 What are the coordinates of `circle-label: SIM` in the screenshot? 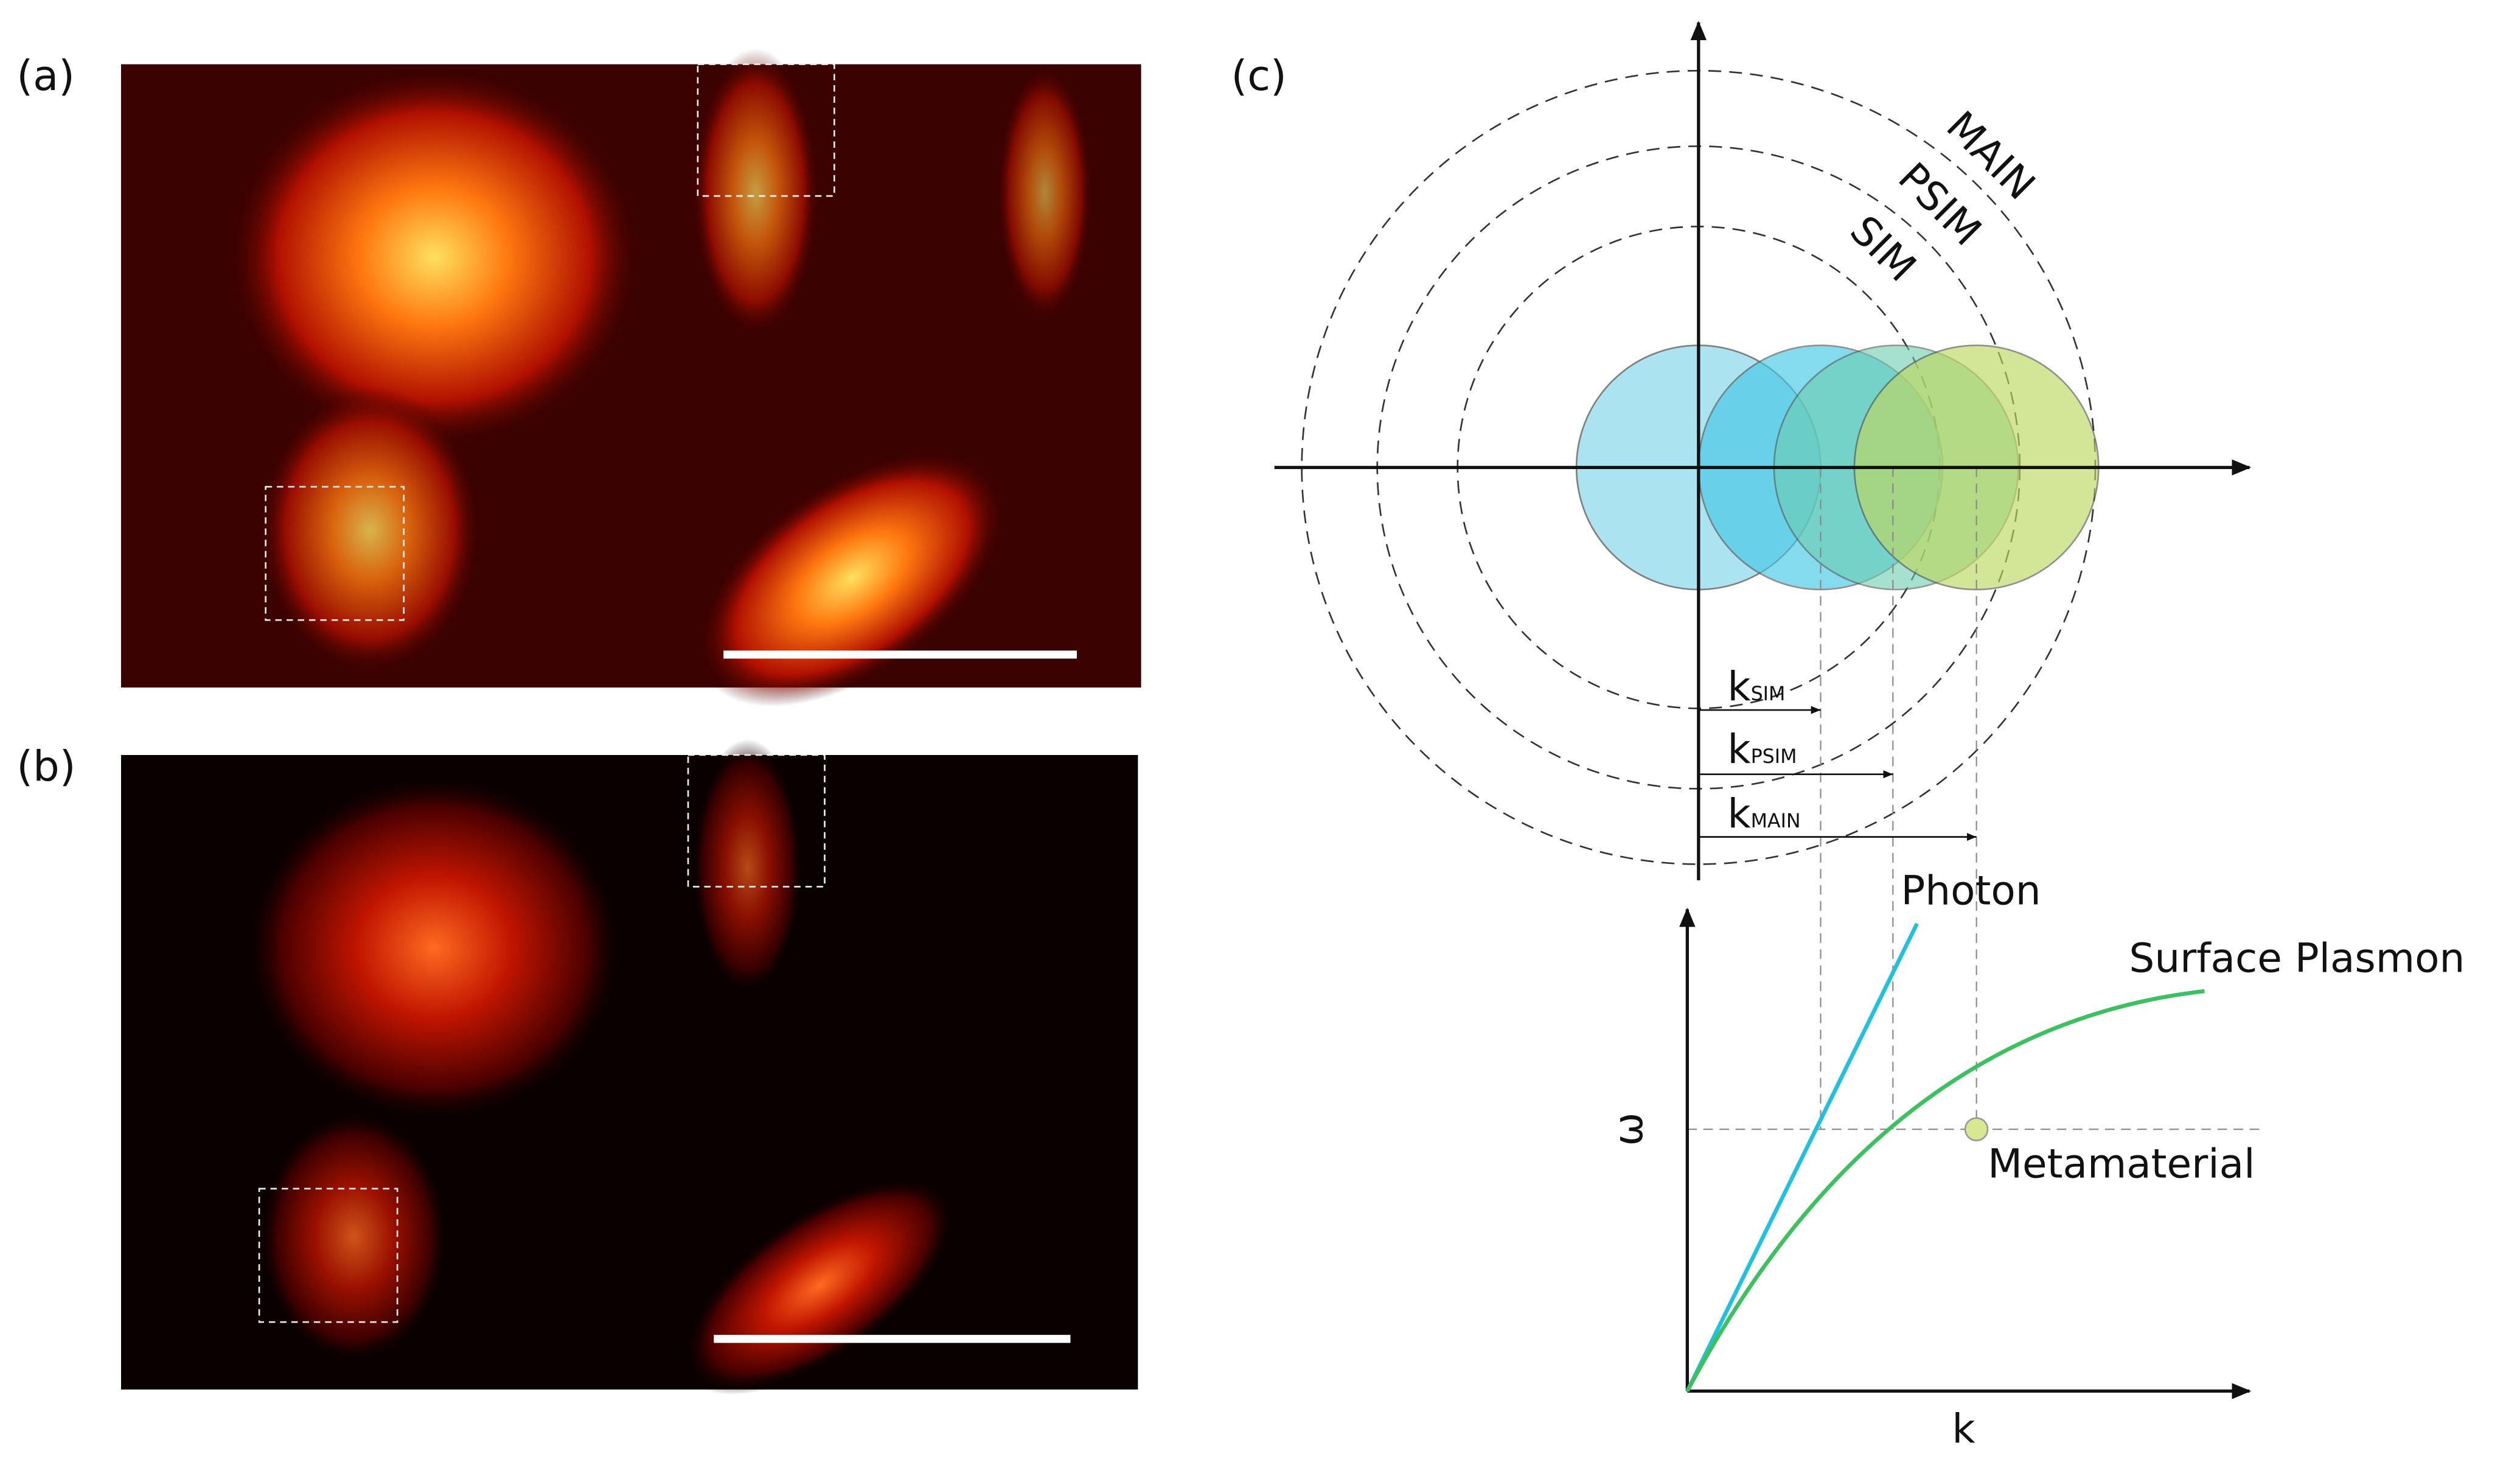 It's located at (1883, 249).